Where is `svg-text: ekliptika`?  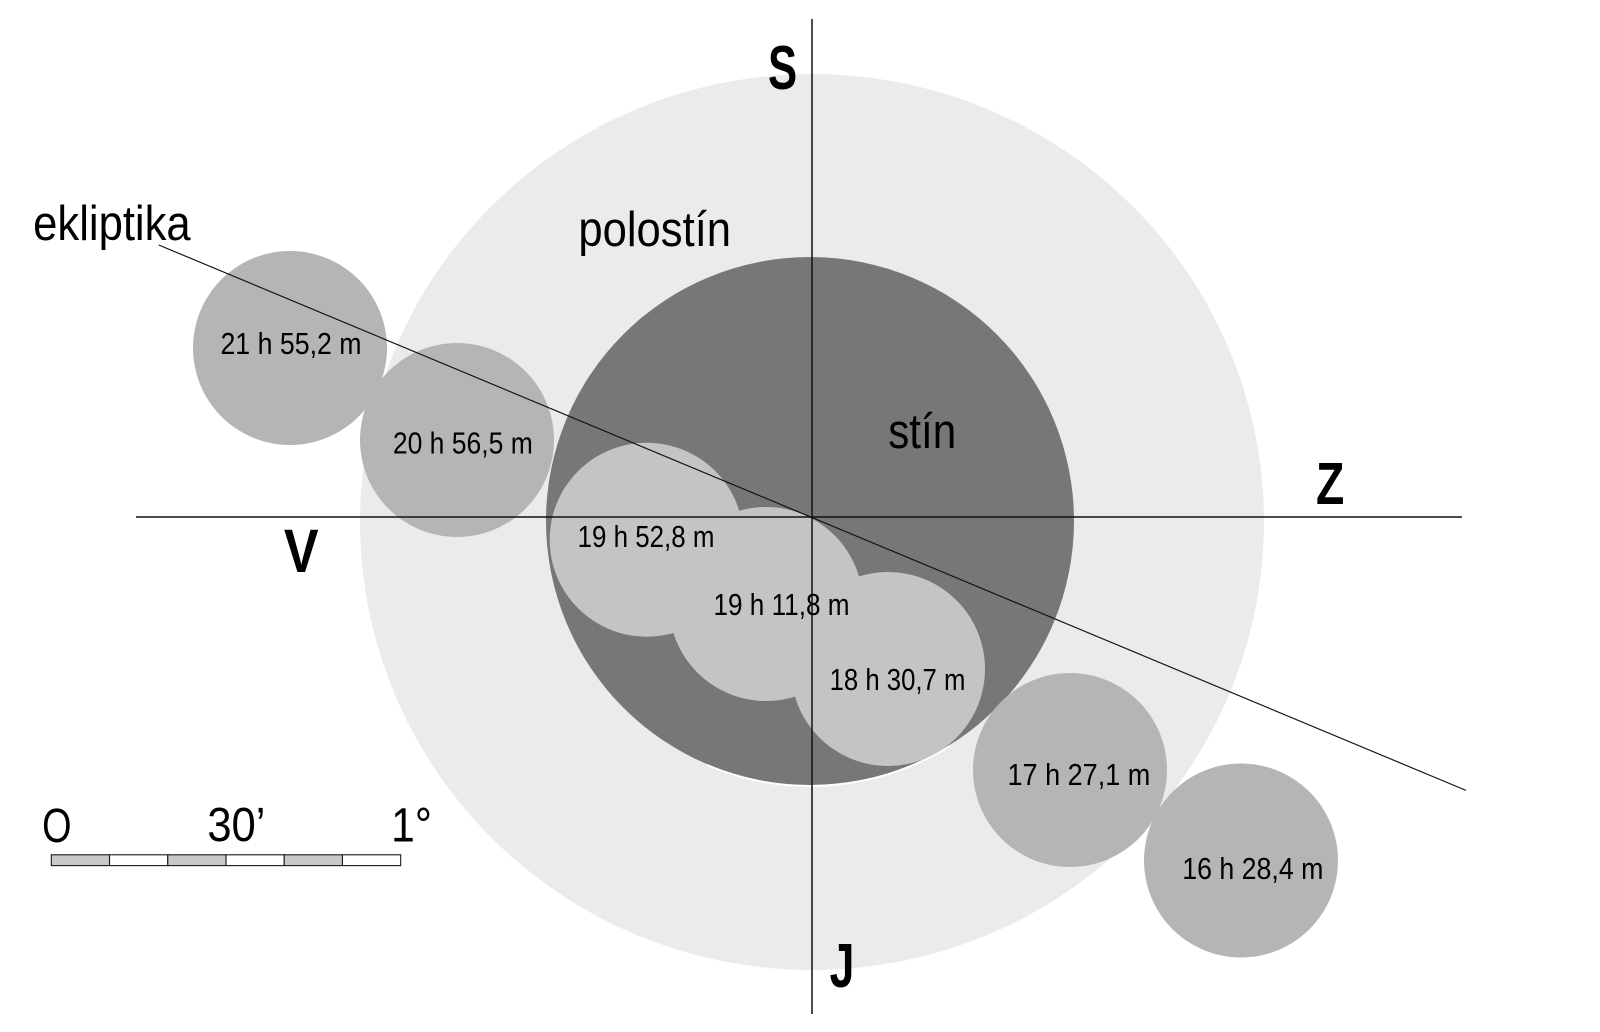
svg-text: ekliptika is located at coordinates (112, 223).